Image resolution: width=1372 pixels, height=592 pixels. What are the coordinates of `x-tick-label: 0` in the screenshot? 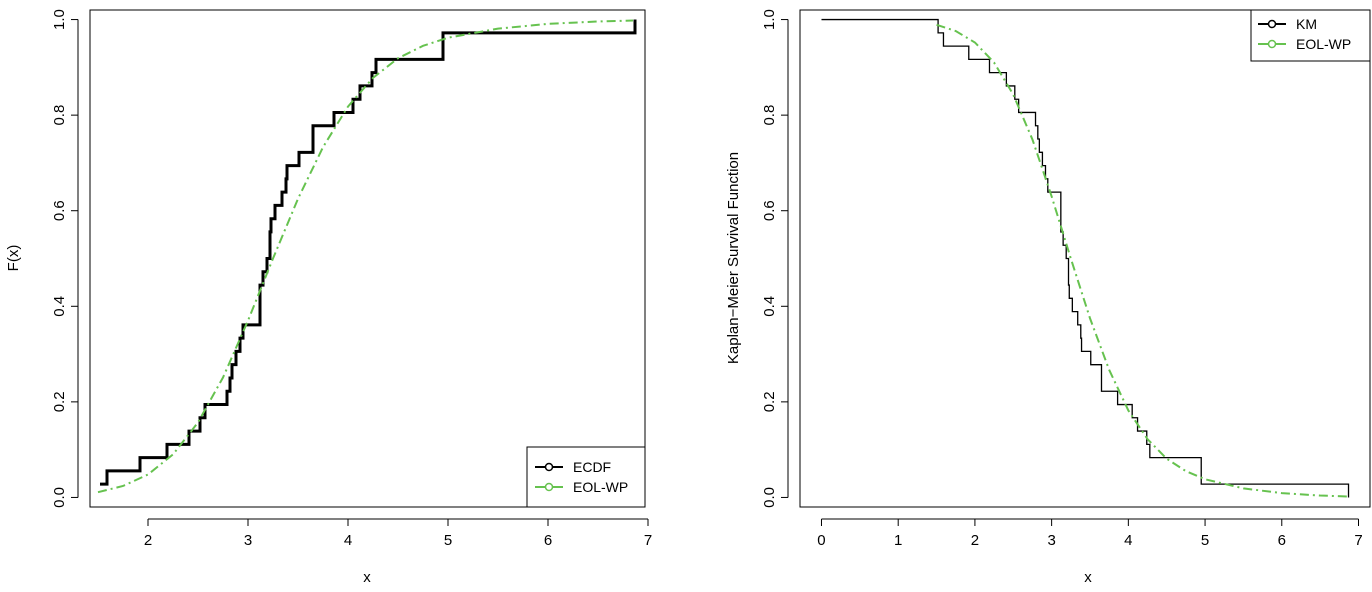 It's located at (821, 540).